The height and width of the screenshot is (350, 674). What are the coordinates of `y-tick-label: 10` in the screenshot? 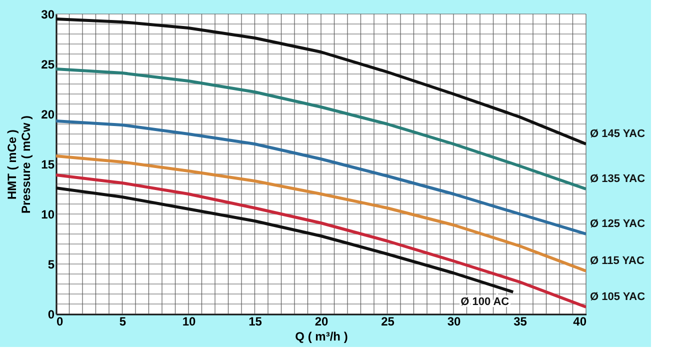 It's located at (48, 215).